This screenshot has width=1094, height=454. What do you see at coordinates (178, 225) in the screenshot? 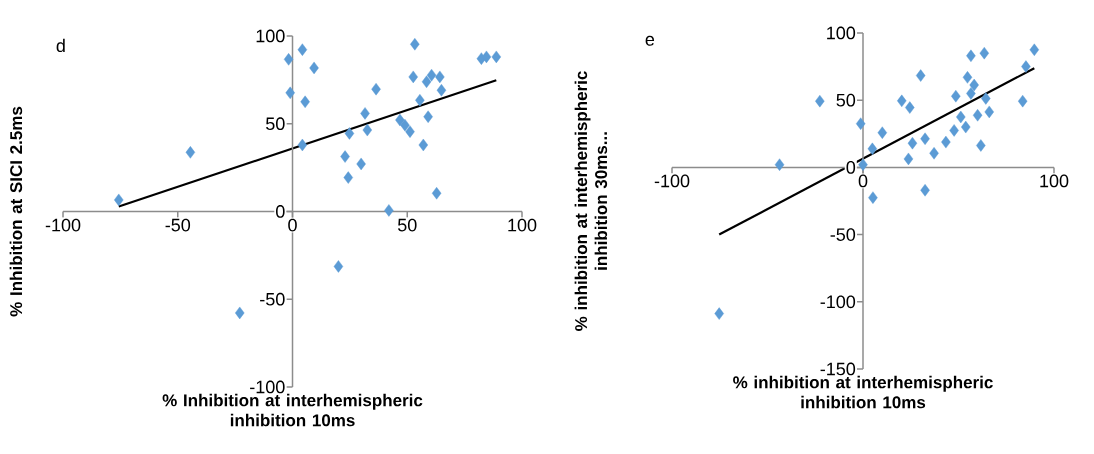
I see `x-tick-label: -50` at bounding box center [178, 225].